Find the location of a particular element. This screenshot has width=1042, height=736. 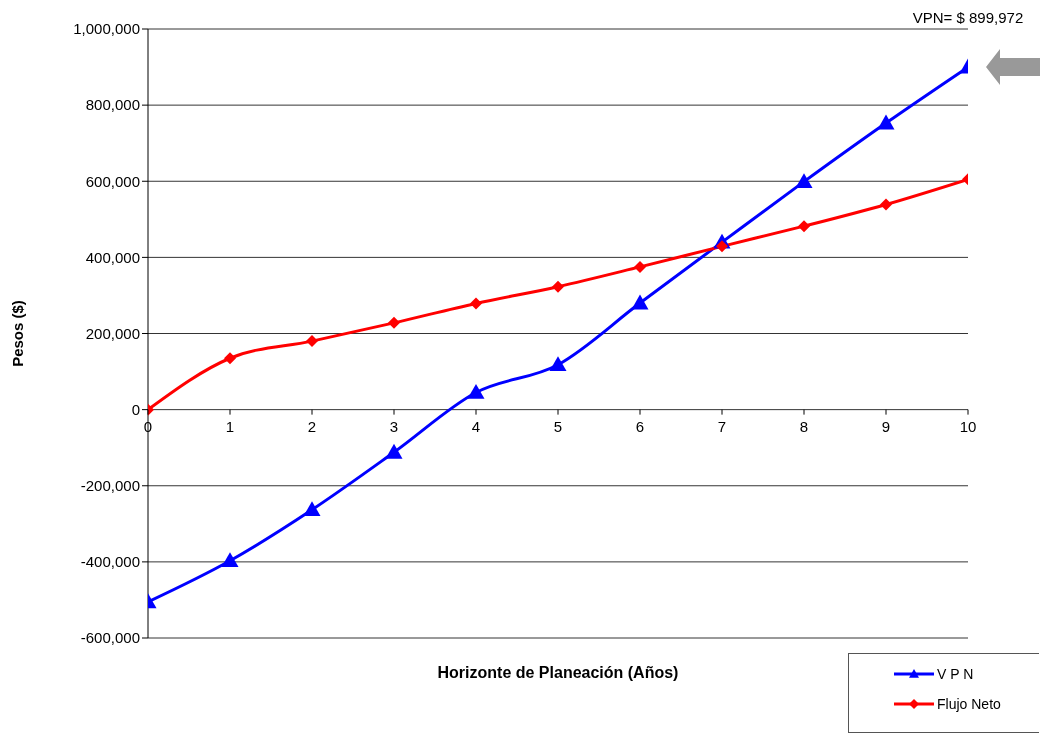

y-tick-label: -400,000 is located at coordinates (110, 562).